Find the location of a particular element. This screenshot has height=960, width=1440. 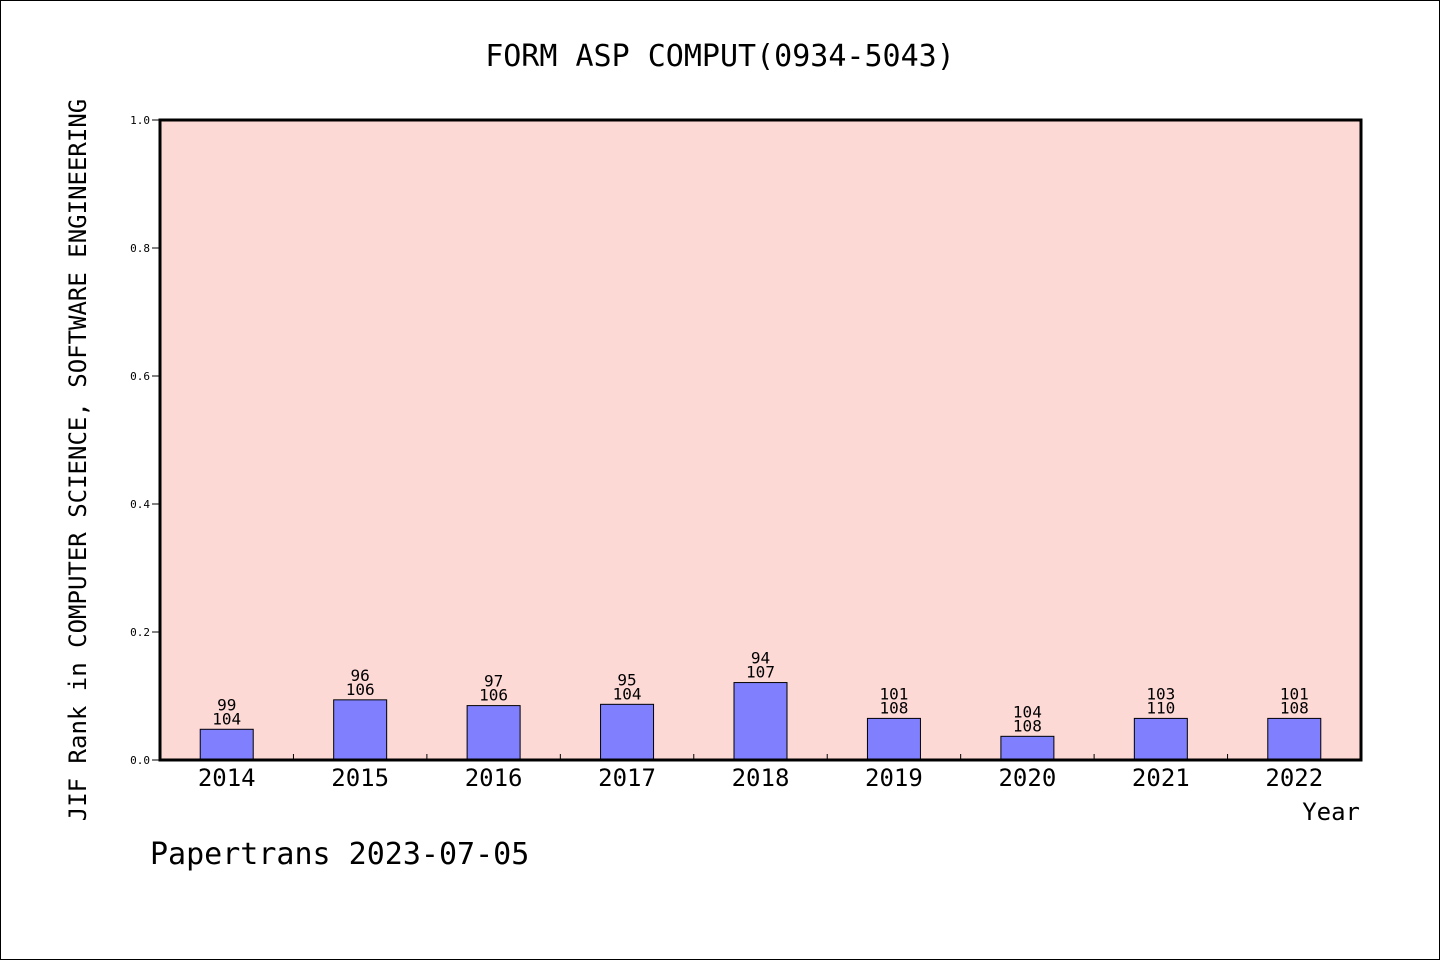

y-tick-label: 0.0 is located at coordinates (140, 760).